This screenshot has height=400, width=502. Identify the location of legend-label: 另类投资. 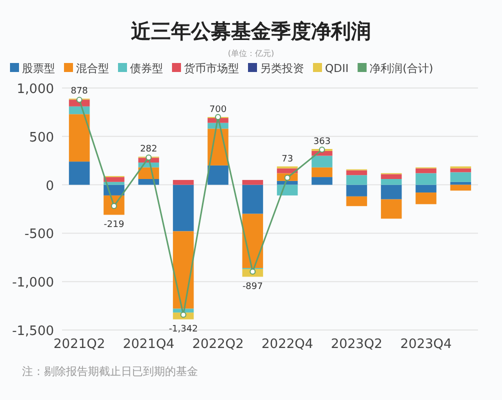
(282, 68).